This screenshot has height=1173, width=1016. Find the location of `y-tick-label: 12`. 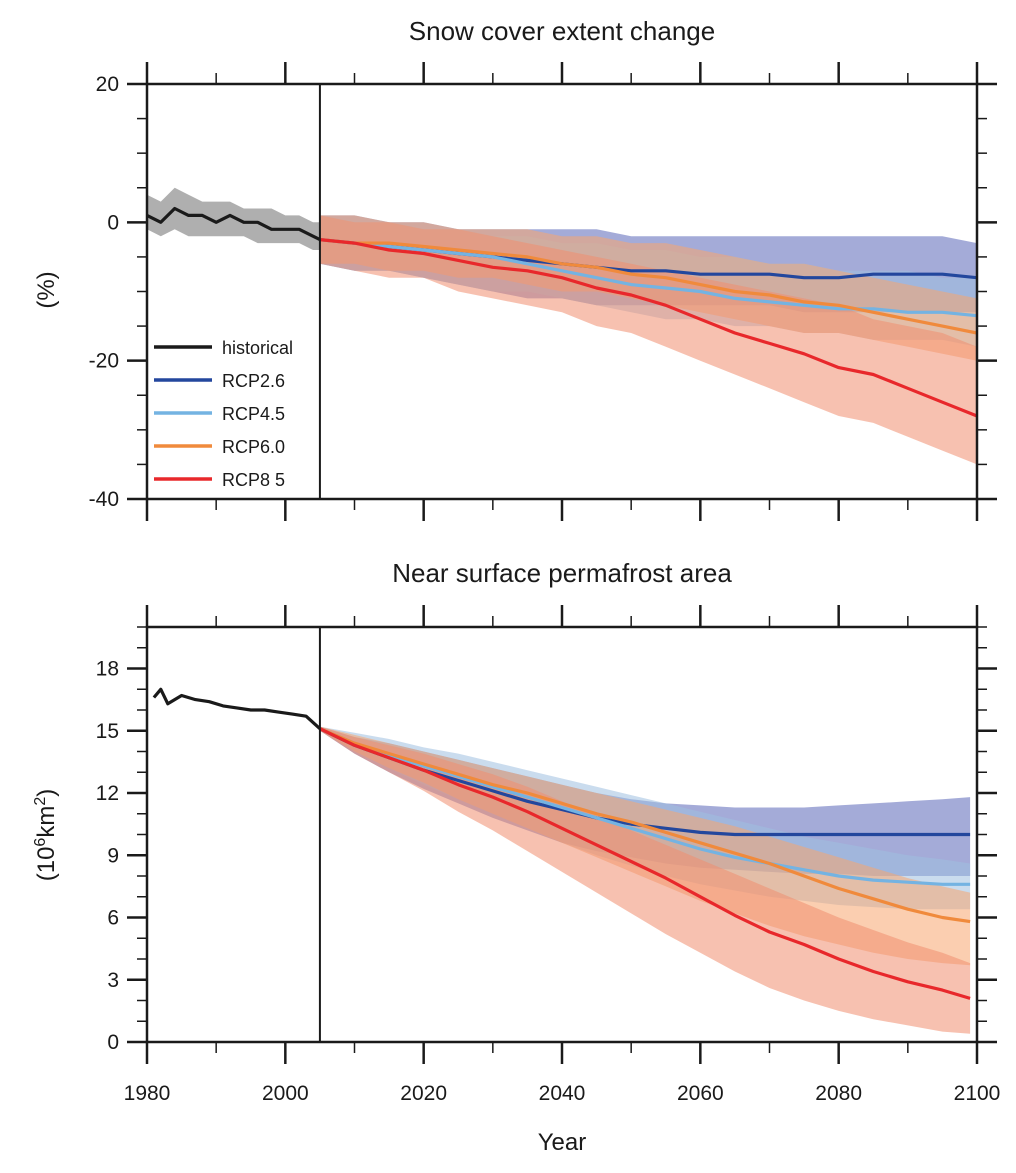

y-tick-label: 12 is located at coordinates (107, 793).